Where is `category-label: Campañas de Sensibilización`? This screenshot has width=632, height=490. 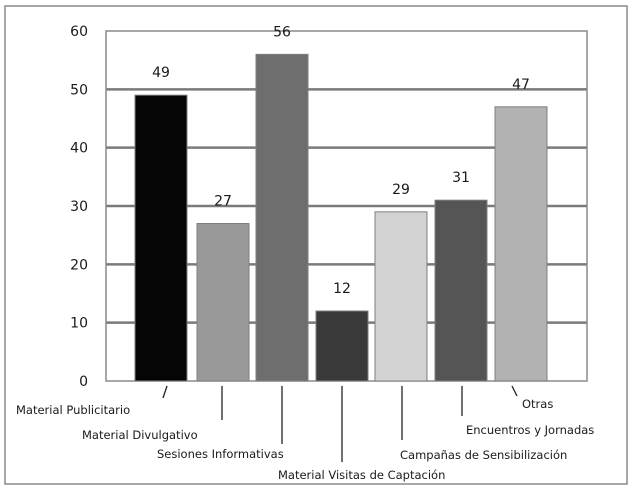 category-label: Campañas de Sensibilización is located at coordinates (483, 455).